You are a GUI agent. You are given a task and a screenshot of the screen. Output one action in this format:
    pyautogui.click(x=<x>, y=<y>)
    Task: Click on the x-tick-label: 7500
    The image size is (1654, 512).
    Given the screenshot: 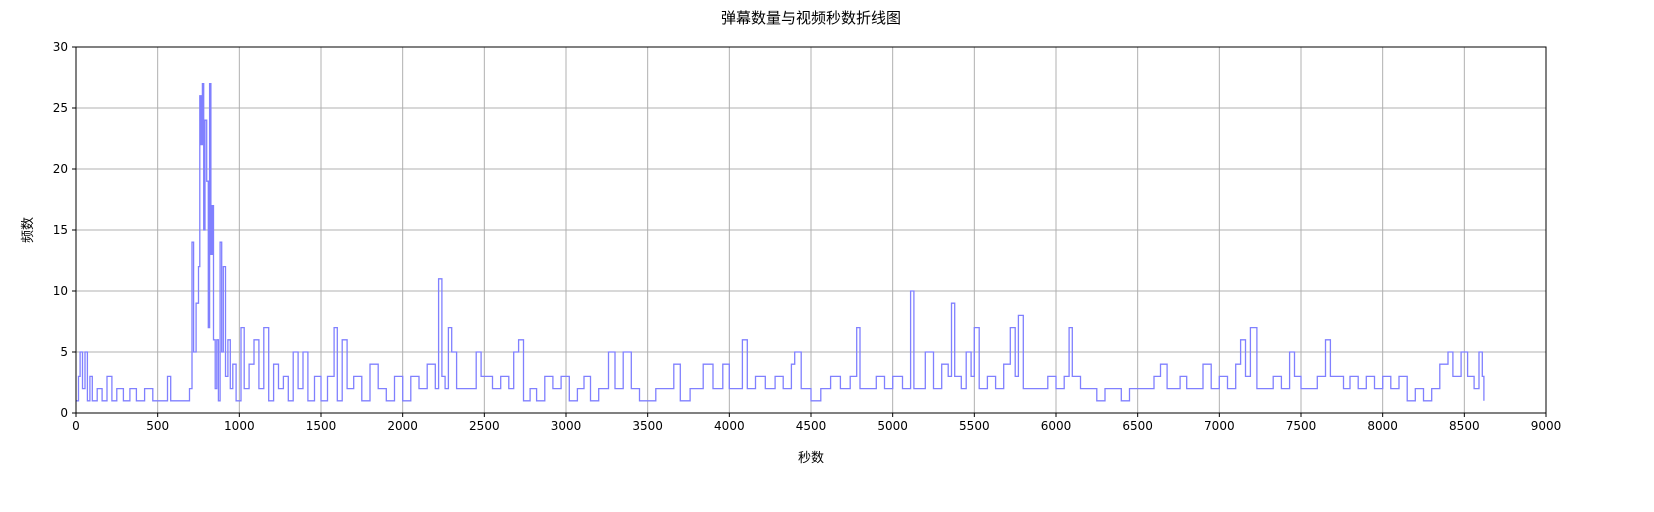 What is the action you would take?
    pyautogui.click(x=1301, y=426)
    